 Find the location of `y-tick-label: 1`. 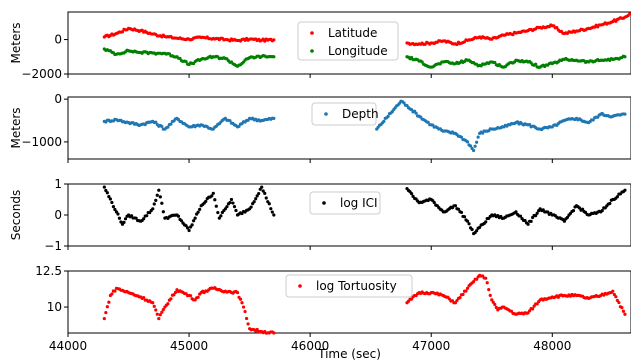

y-tick-label: 1 is located at coordinates (58, 184).